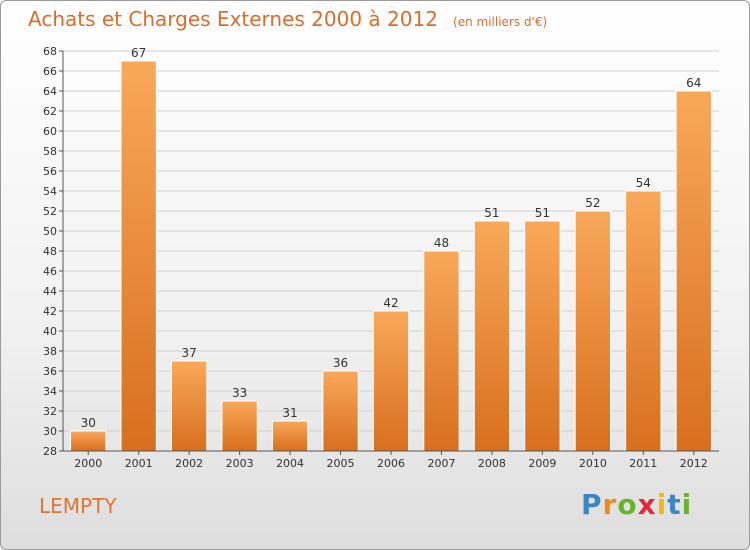 The width and height of the screenshot is (750, 550). Describe the element at coordinates (138, 53) in the screenshot. I see `data-label: 67` at that location.